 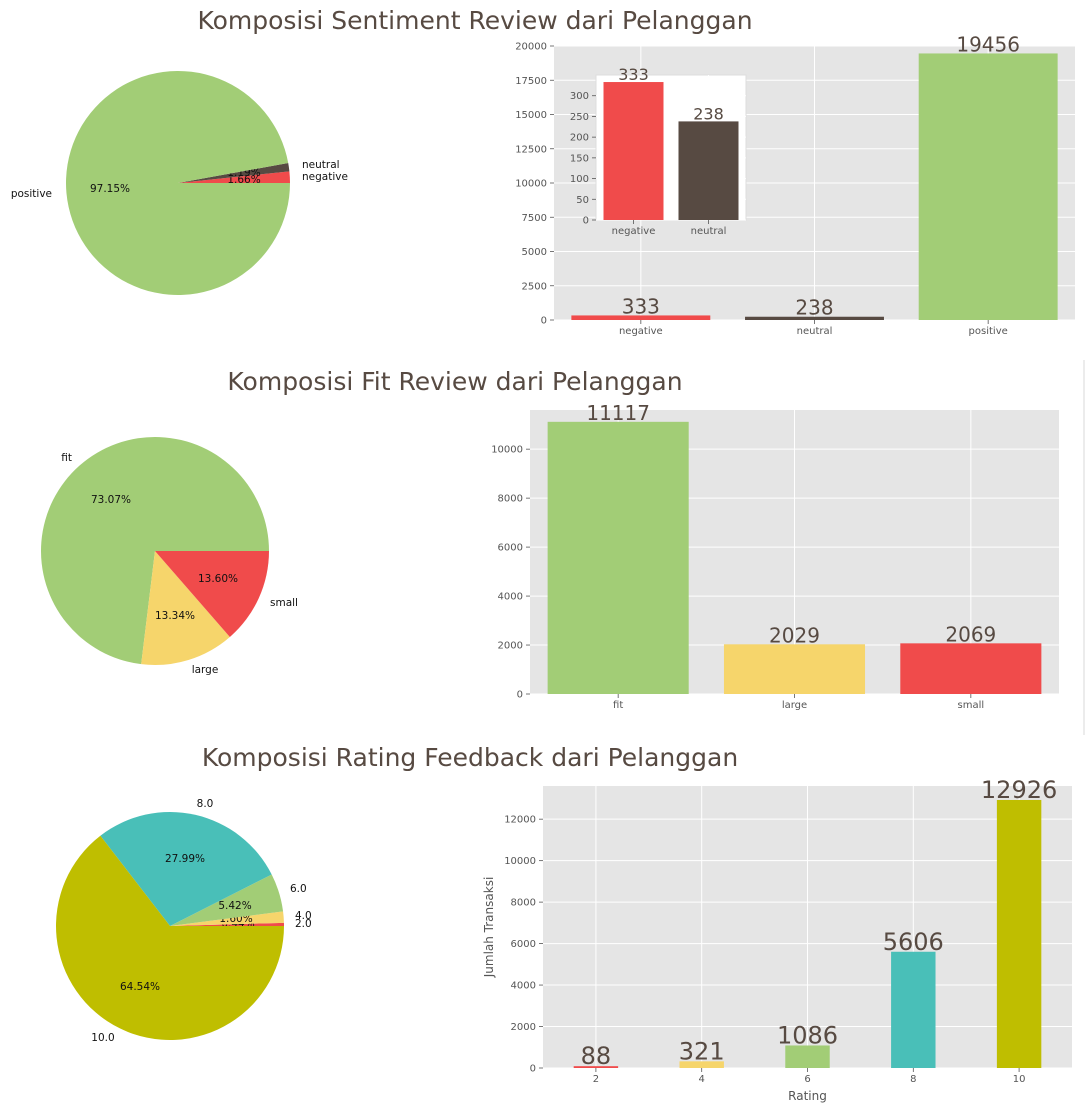 I want to click on pie-pct-label: 13.34%, so click(x=175, y=616).